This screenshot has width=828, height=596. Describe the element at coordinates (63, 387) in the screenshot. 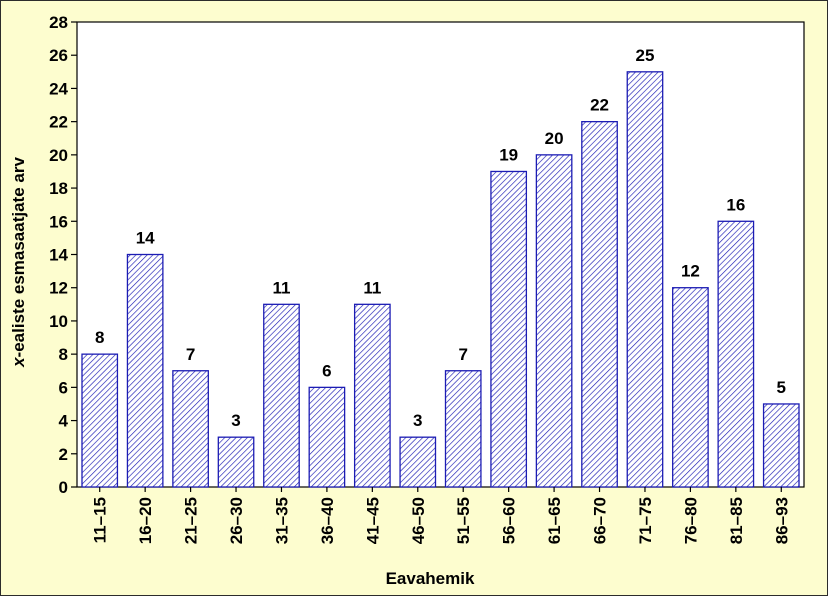

I see `y-tick-label: 6` at that location.